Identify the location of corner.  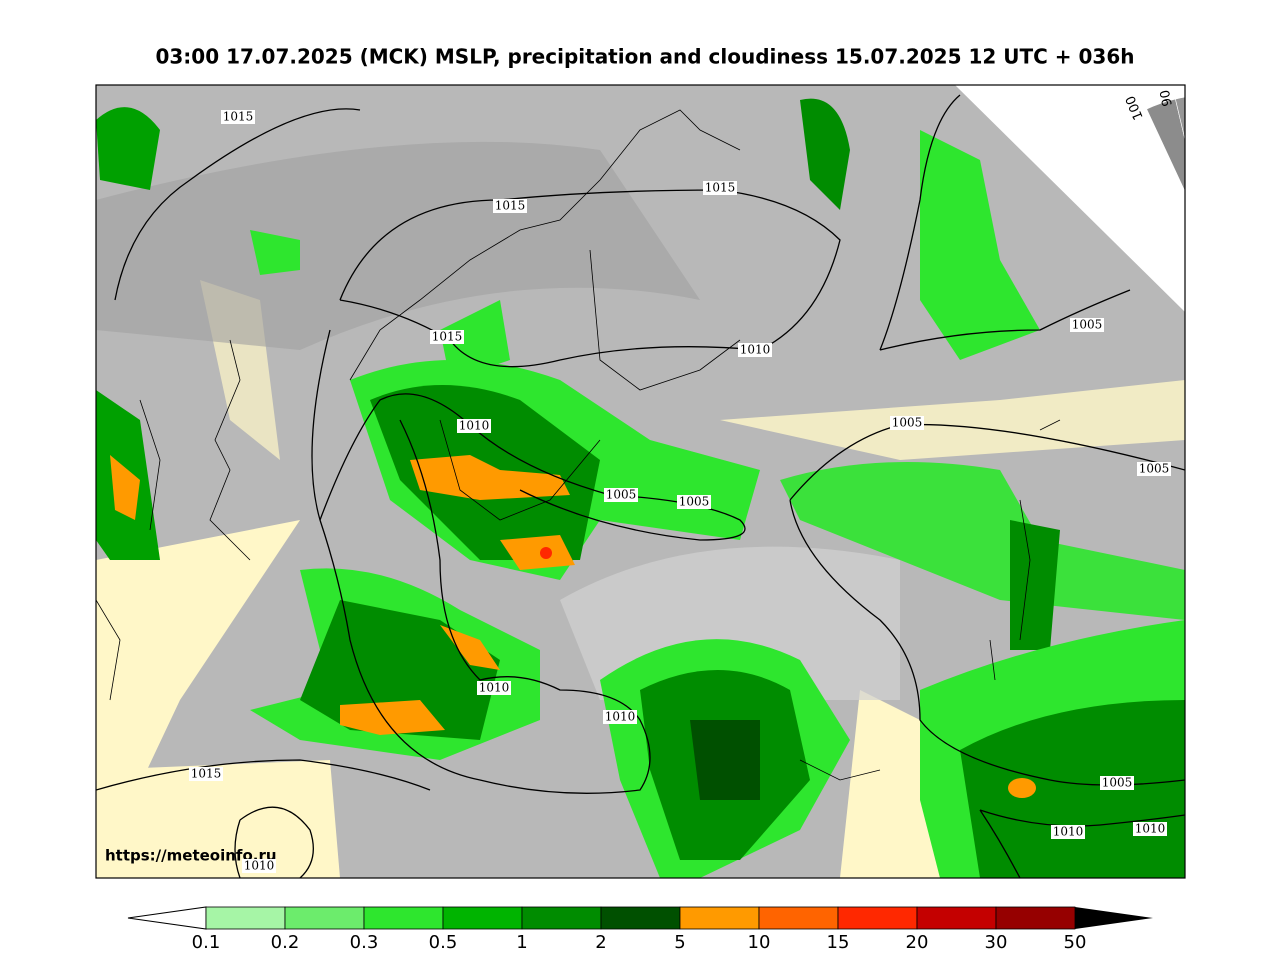
(1070, 198).